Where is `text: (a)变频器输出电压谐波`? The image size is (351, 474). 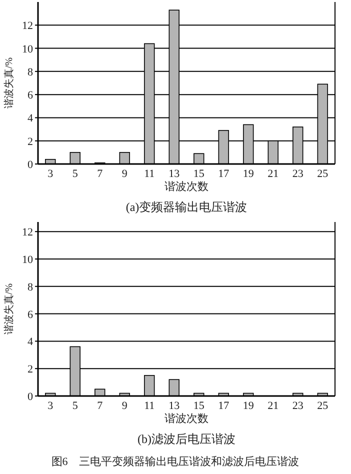 text: (a)变频器输出电压谐波 is located at coordinates (187, 207).